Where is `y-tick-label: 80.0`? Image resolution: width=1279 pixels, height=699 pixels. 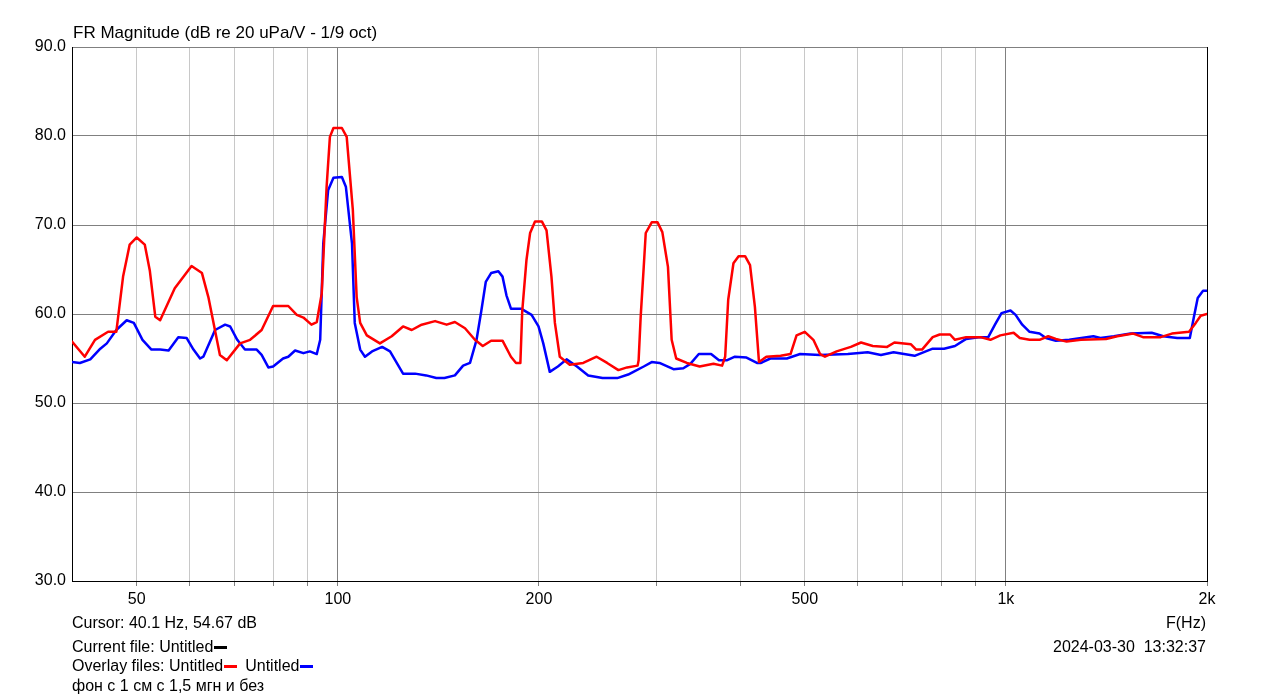
y-tick-label: 80.0 is located at coordinates (50, 135).